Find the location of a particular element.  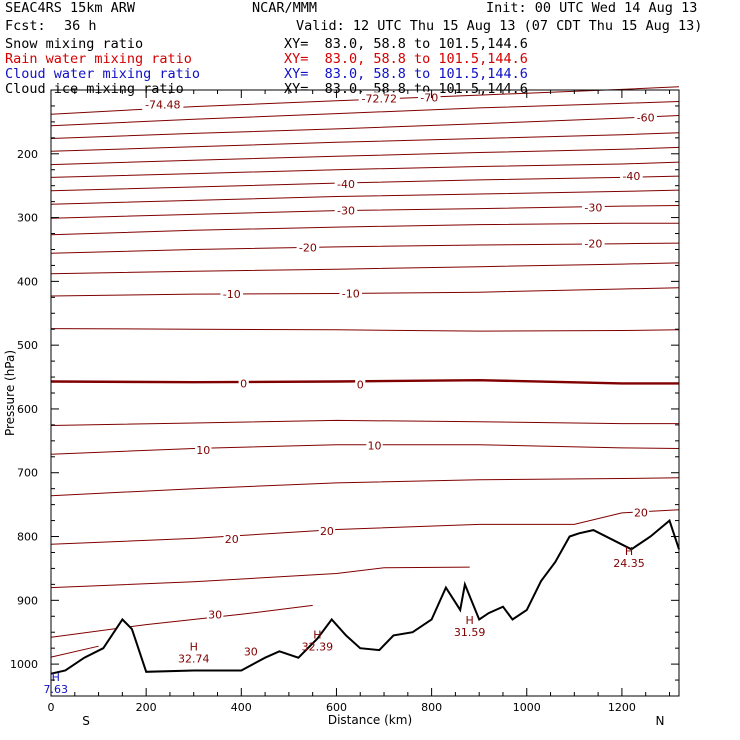

field-xy-snow: XY= 83.0, 58.8 to 101.5,144.6 is located at coordinates (406, 44).